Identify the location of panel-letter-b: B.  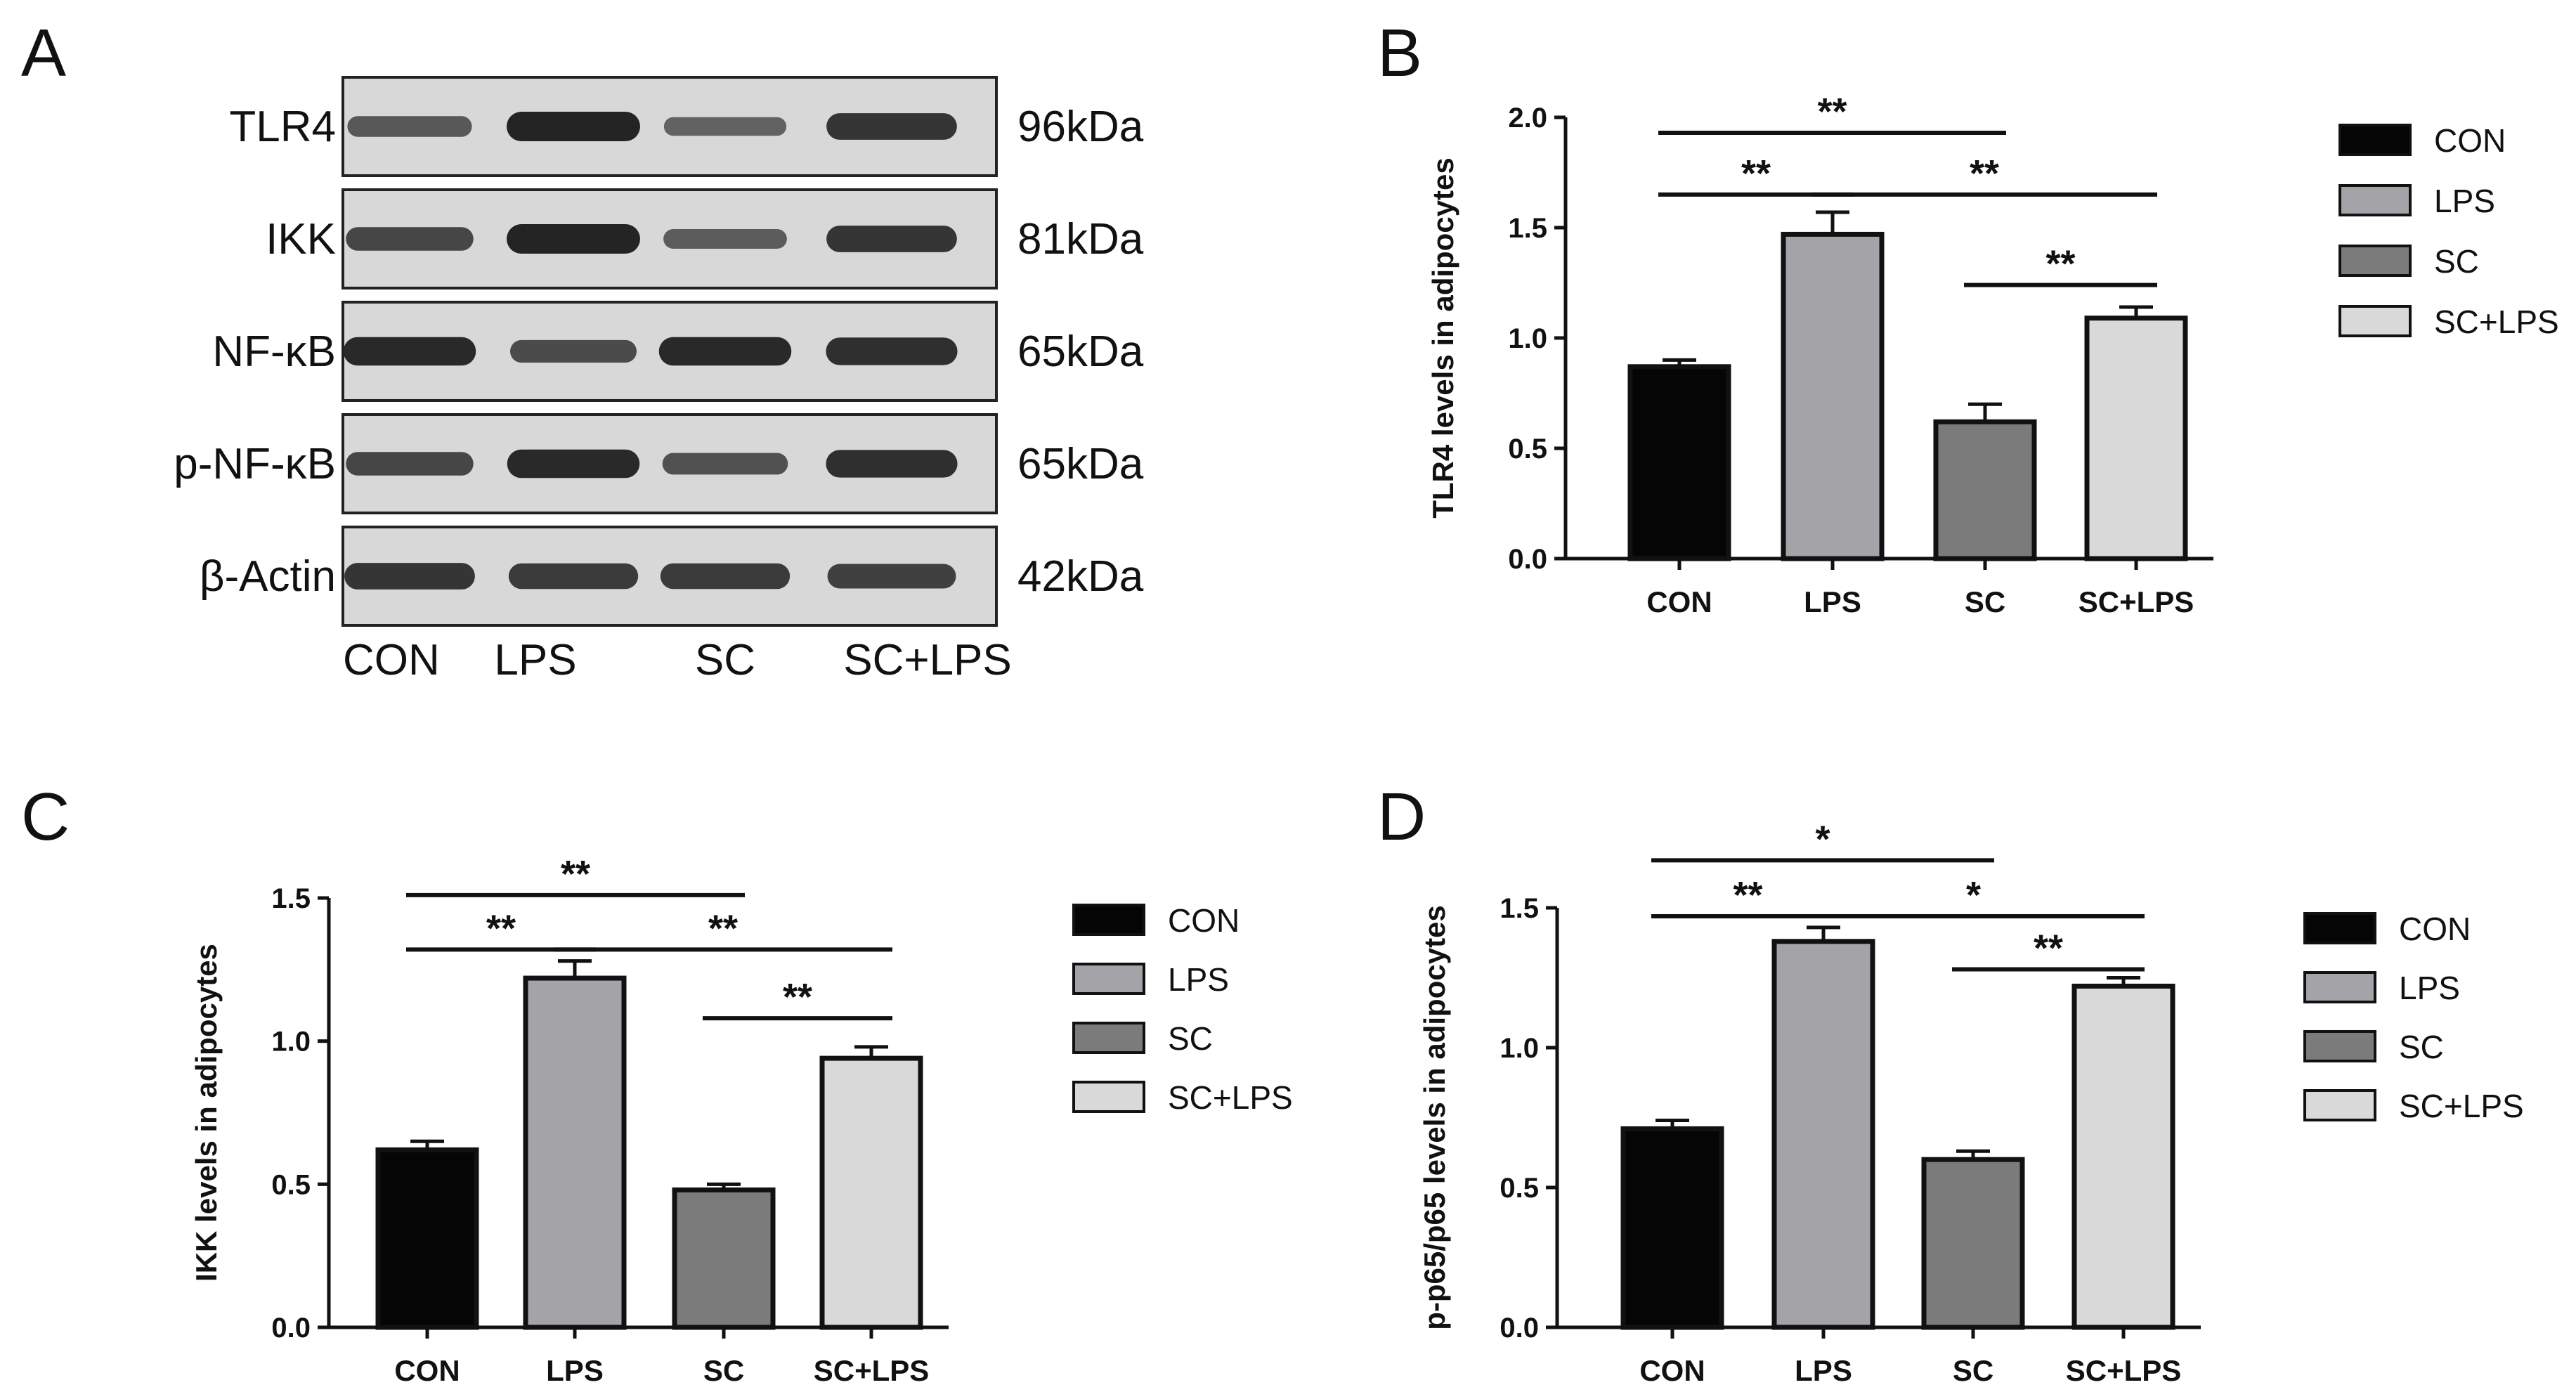
(1399, 53).